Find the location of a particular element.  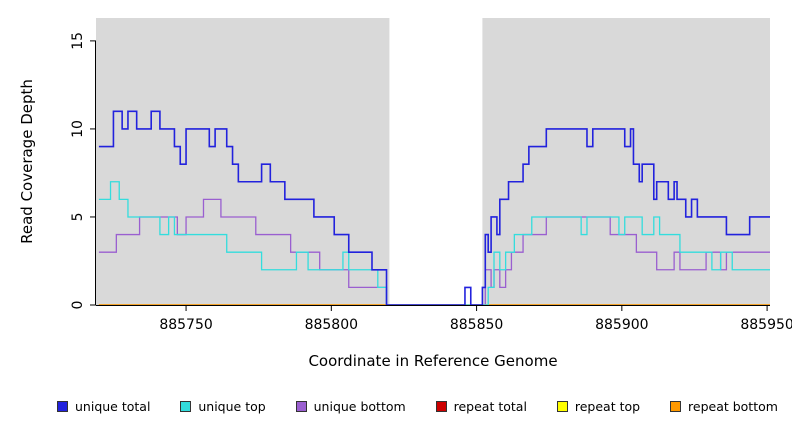

y-tick-label: 15 is located at coordinates (78, 41).